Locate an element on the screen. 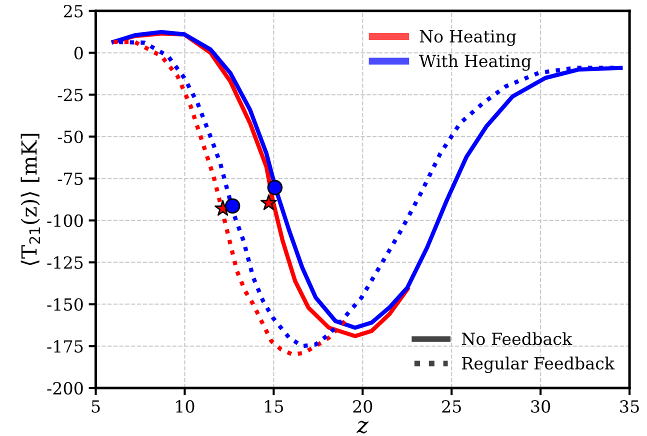 This screenshot has height=436, width=647. y-tick-label: -50 is located at coordinates (70, 137).